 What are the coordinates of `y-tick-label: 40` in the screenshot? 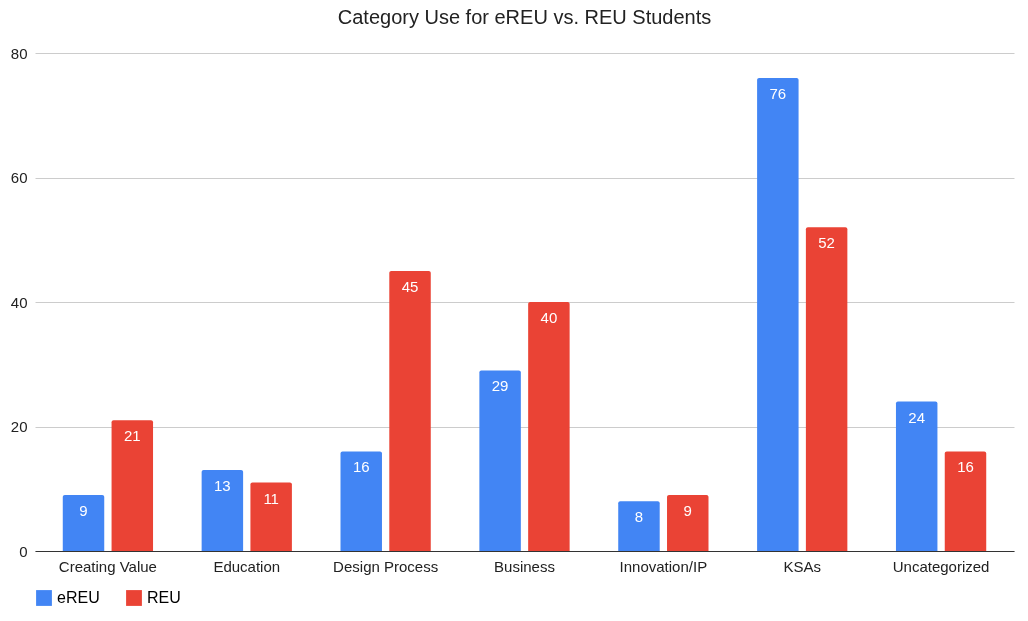 It's located at (19, 302).